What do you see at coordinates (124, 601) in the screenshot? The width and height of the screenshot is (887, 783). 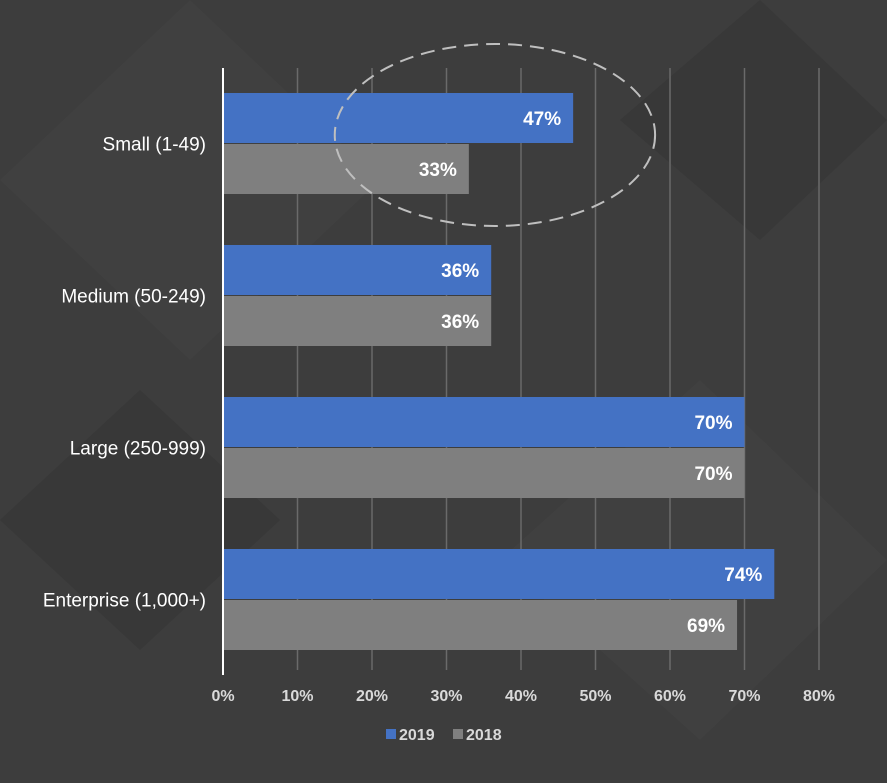 I see `category-label: Enterprise (1,000+)` at bounding box center [124, 601].